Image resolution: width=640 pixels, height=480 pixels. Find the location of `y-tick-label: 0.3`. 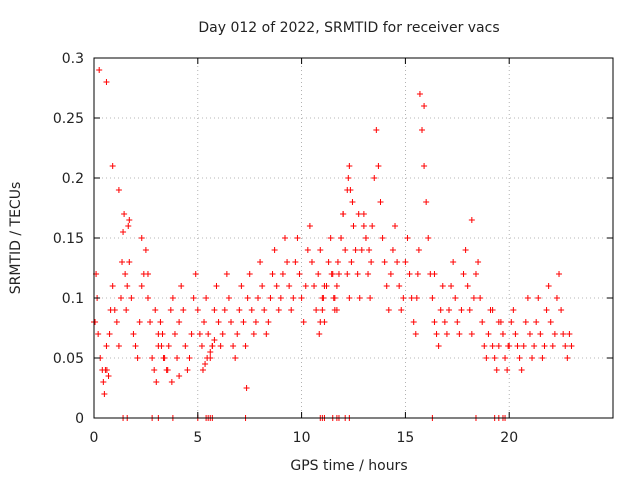

y-tick-label: 0.3 is located at coordinates (73, 59).